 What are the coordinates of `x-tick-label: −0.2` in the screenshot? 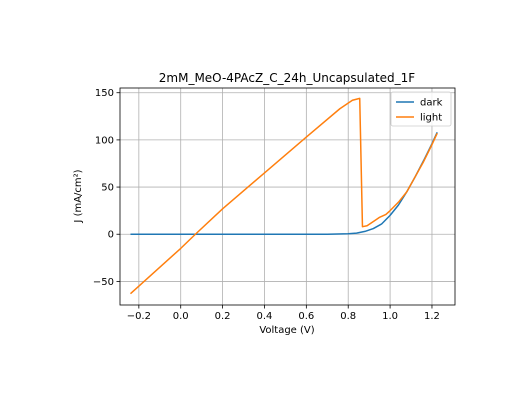 It's located at (139, 316).